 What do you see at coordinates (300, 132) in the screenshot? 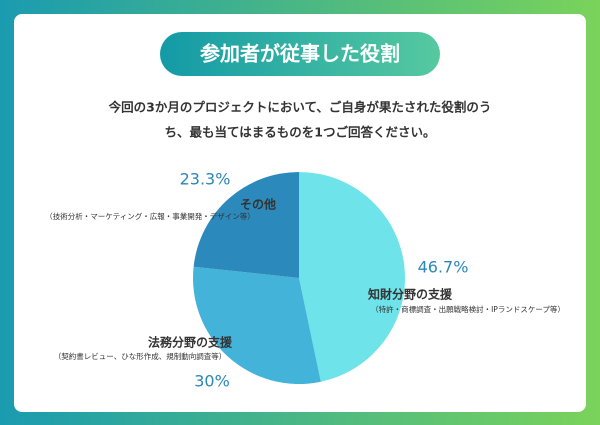
I see `subtitle: ち、最も当てはまるものを1つご回答ください。` at bounding box center [300, 132].